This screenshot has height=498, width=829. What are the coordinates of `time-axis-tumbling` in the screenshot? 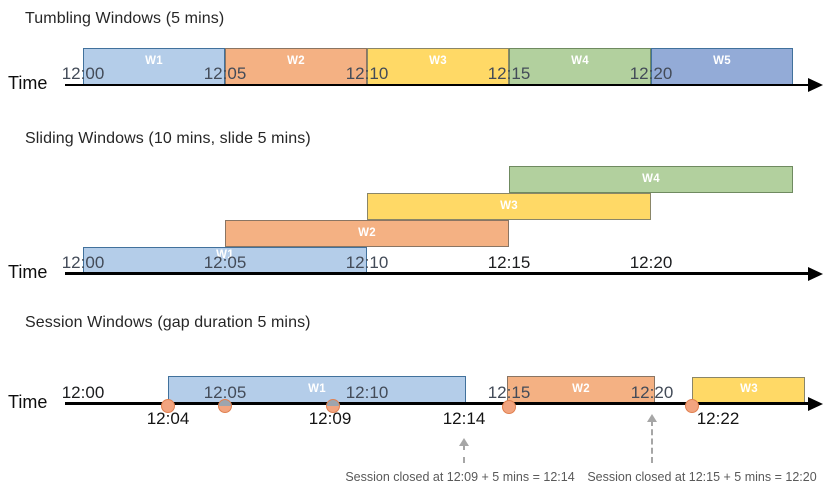 It's located at (438, 85).